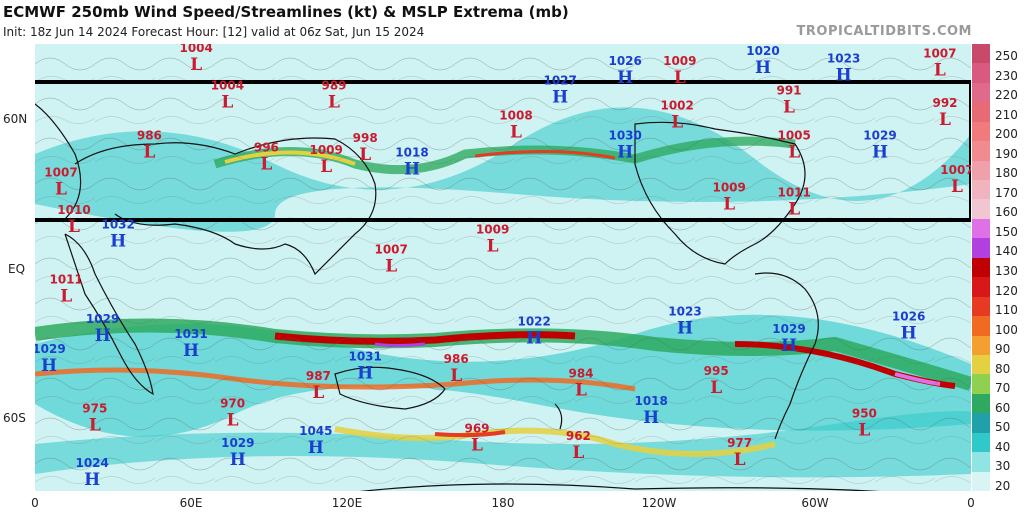 The height and width of the screenshot is (512, 1024). Describe the element at coordinates (1006, 251) in the screenshot. I see `colorbar-label: 140` at that location.